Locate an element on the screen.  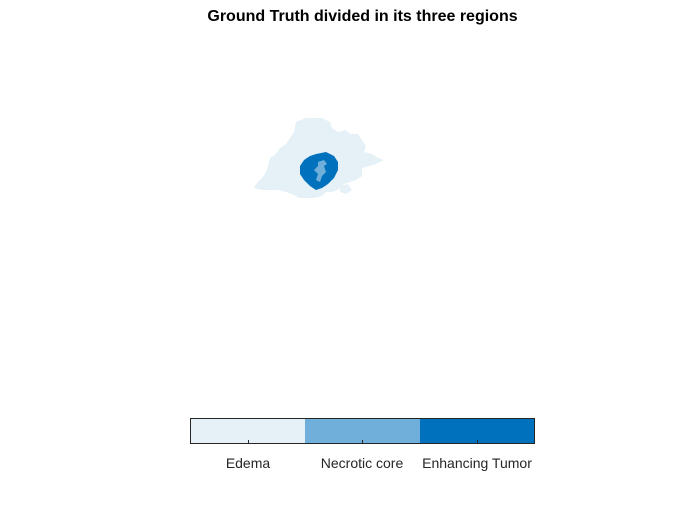
colorbar-label-enhancing-tumor: Enhancing Tumor is located at coordinates (477, 463).